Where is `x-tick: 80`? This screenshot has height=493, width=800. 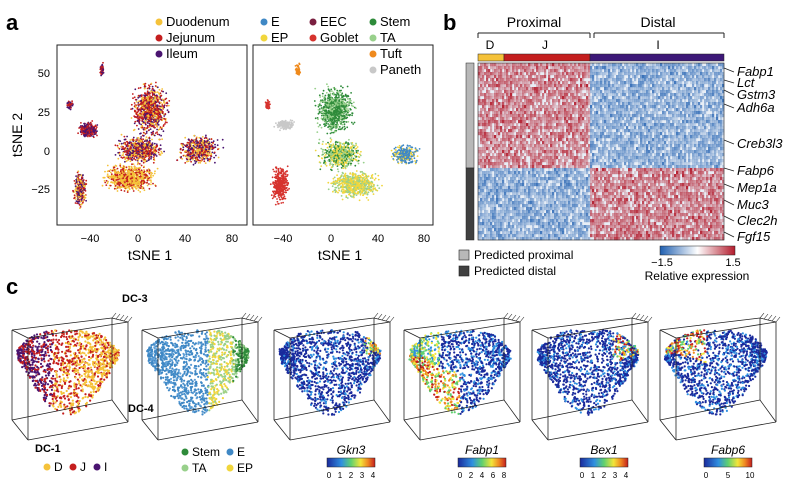 x-tick: 80 is located at coordinates (232, 239).